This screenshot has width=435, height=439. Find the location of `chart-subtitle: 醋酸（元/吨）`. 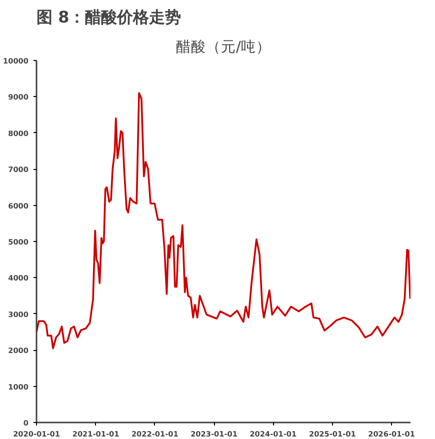

chart-subtitle: 醋酸（元/吨） is located at coordinates (223, 47).